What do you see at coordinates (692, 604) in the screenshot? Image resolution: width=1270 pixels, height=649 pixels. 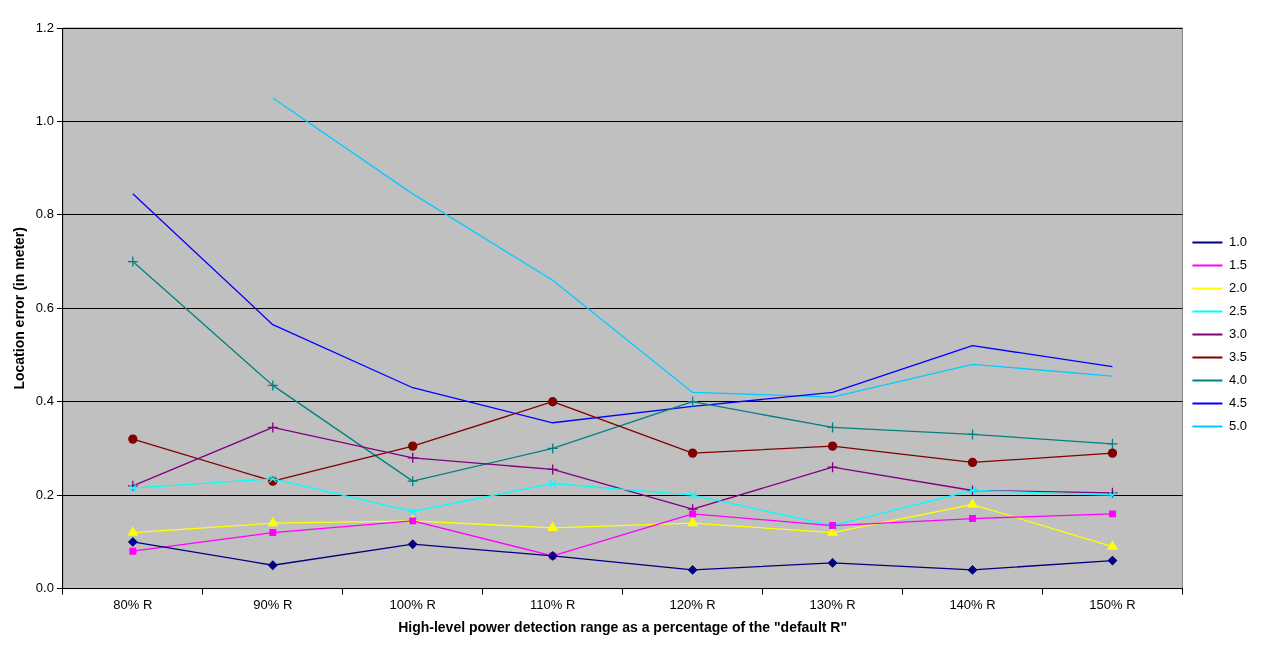 I see `x-tick-label: 120% R` at bounding box center [692, 604].